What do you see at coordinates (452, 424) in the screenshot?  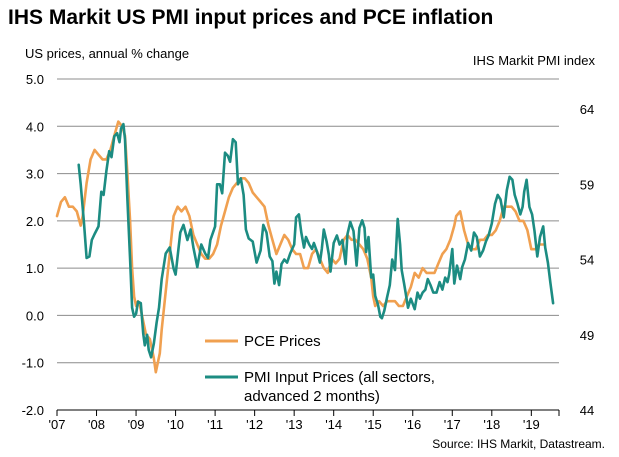 I see `x-tick-label: '17` at bounding box center [452, 424].